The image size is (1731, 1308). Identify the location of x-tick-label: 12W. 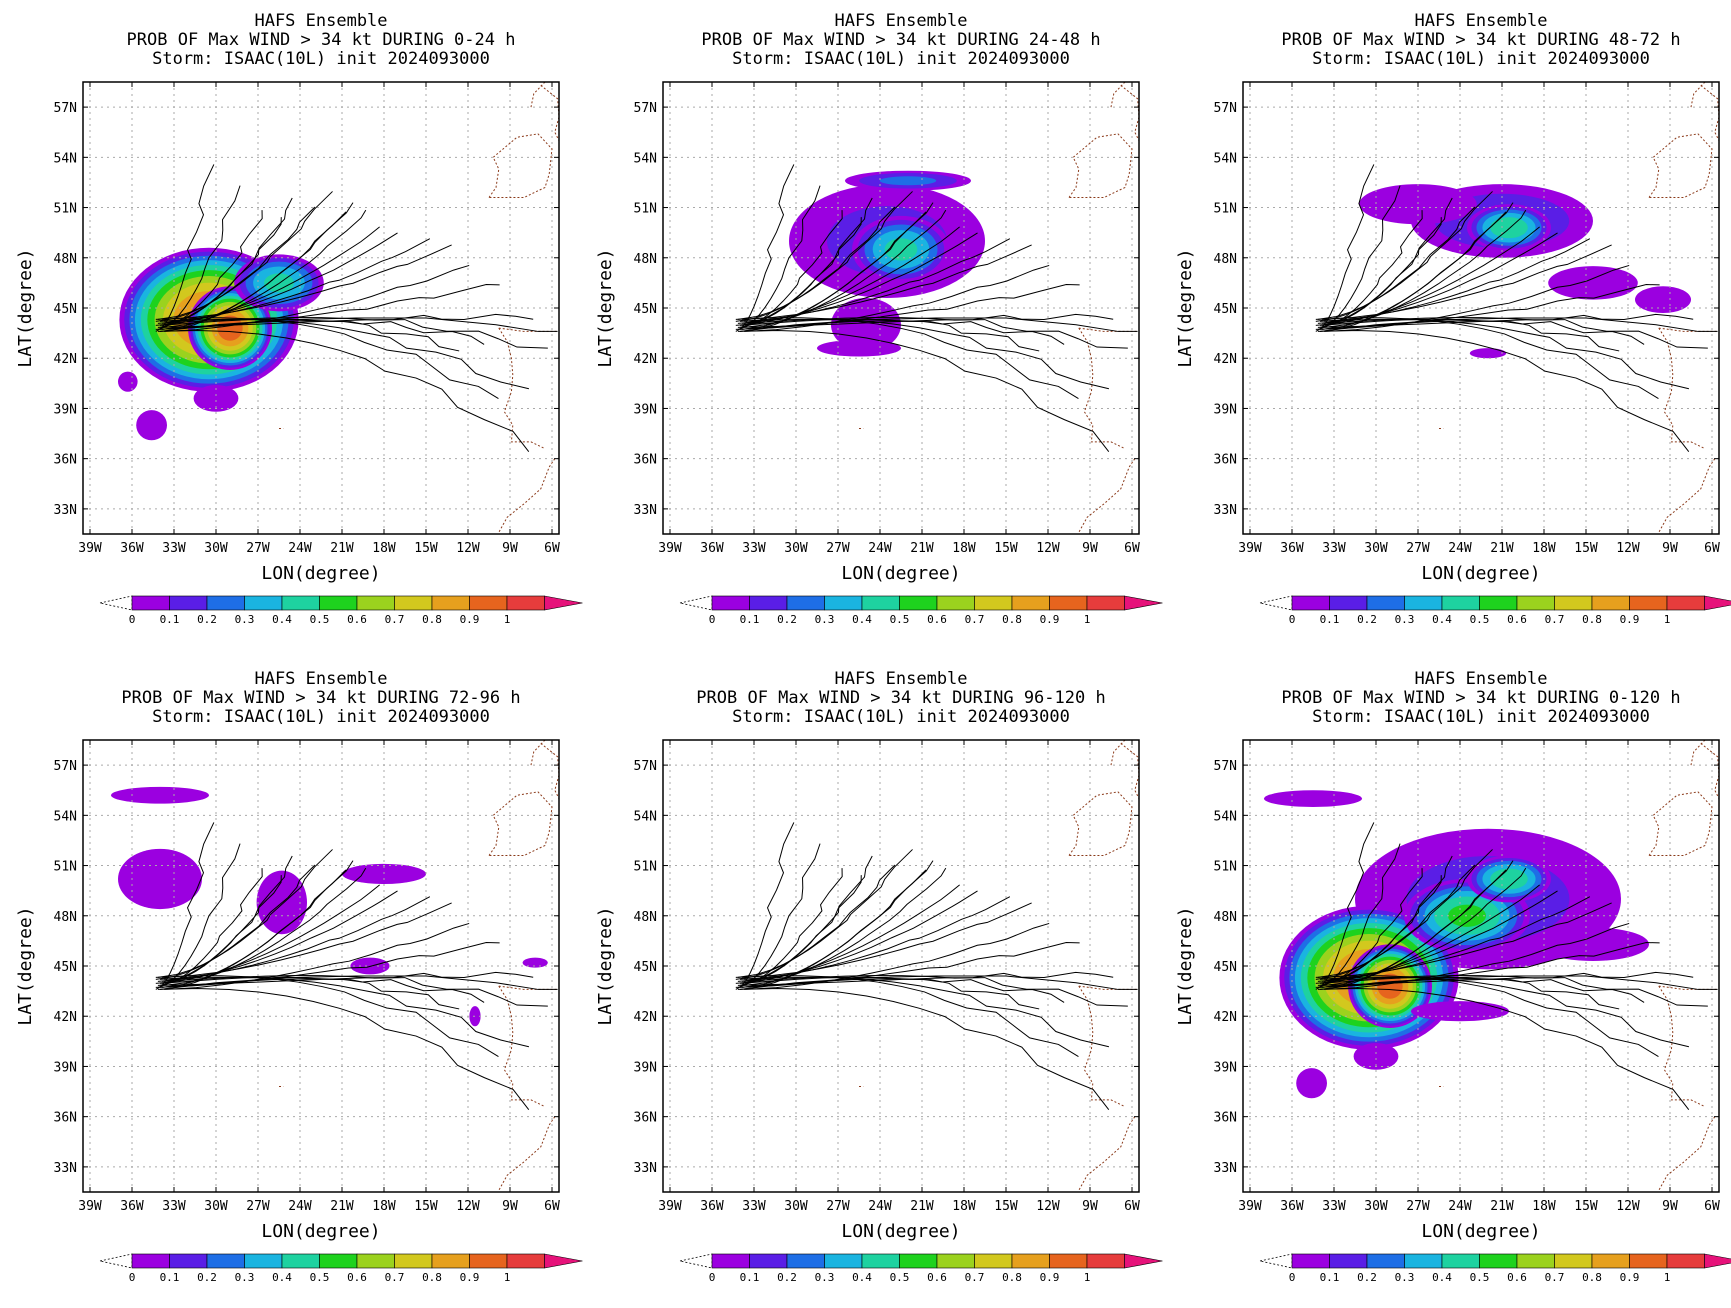
(468, 548).